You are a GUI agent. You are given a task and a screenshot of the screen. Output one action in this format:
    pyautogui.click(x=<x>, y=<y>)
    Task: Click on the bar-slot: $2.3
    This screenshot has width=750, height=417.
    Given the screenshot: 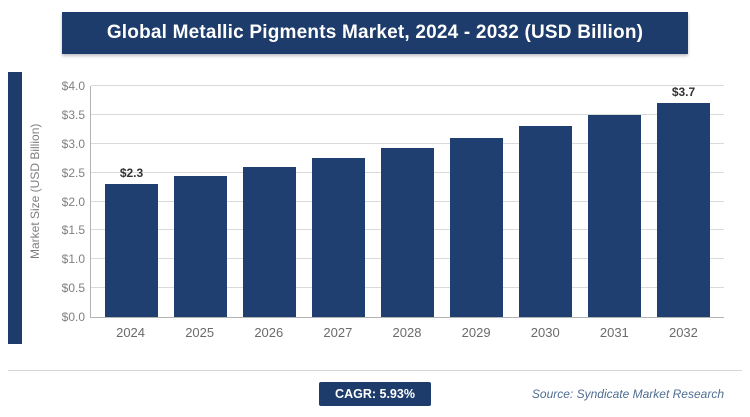 What is the action you would take?
    pyautogui.click(x=131, y=201)
    